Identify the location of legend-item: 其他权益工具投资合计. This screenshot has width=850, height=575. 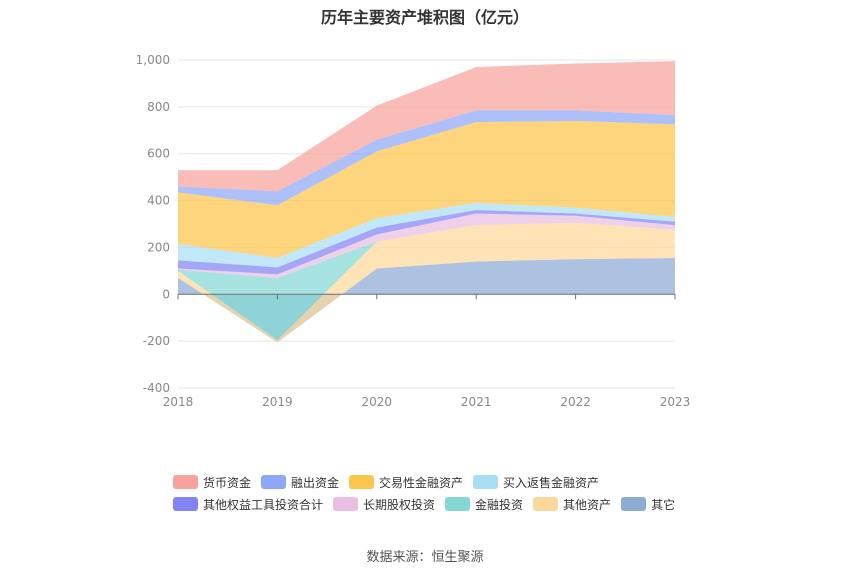
(248, 504).